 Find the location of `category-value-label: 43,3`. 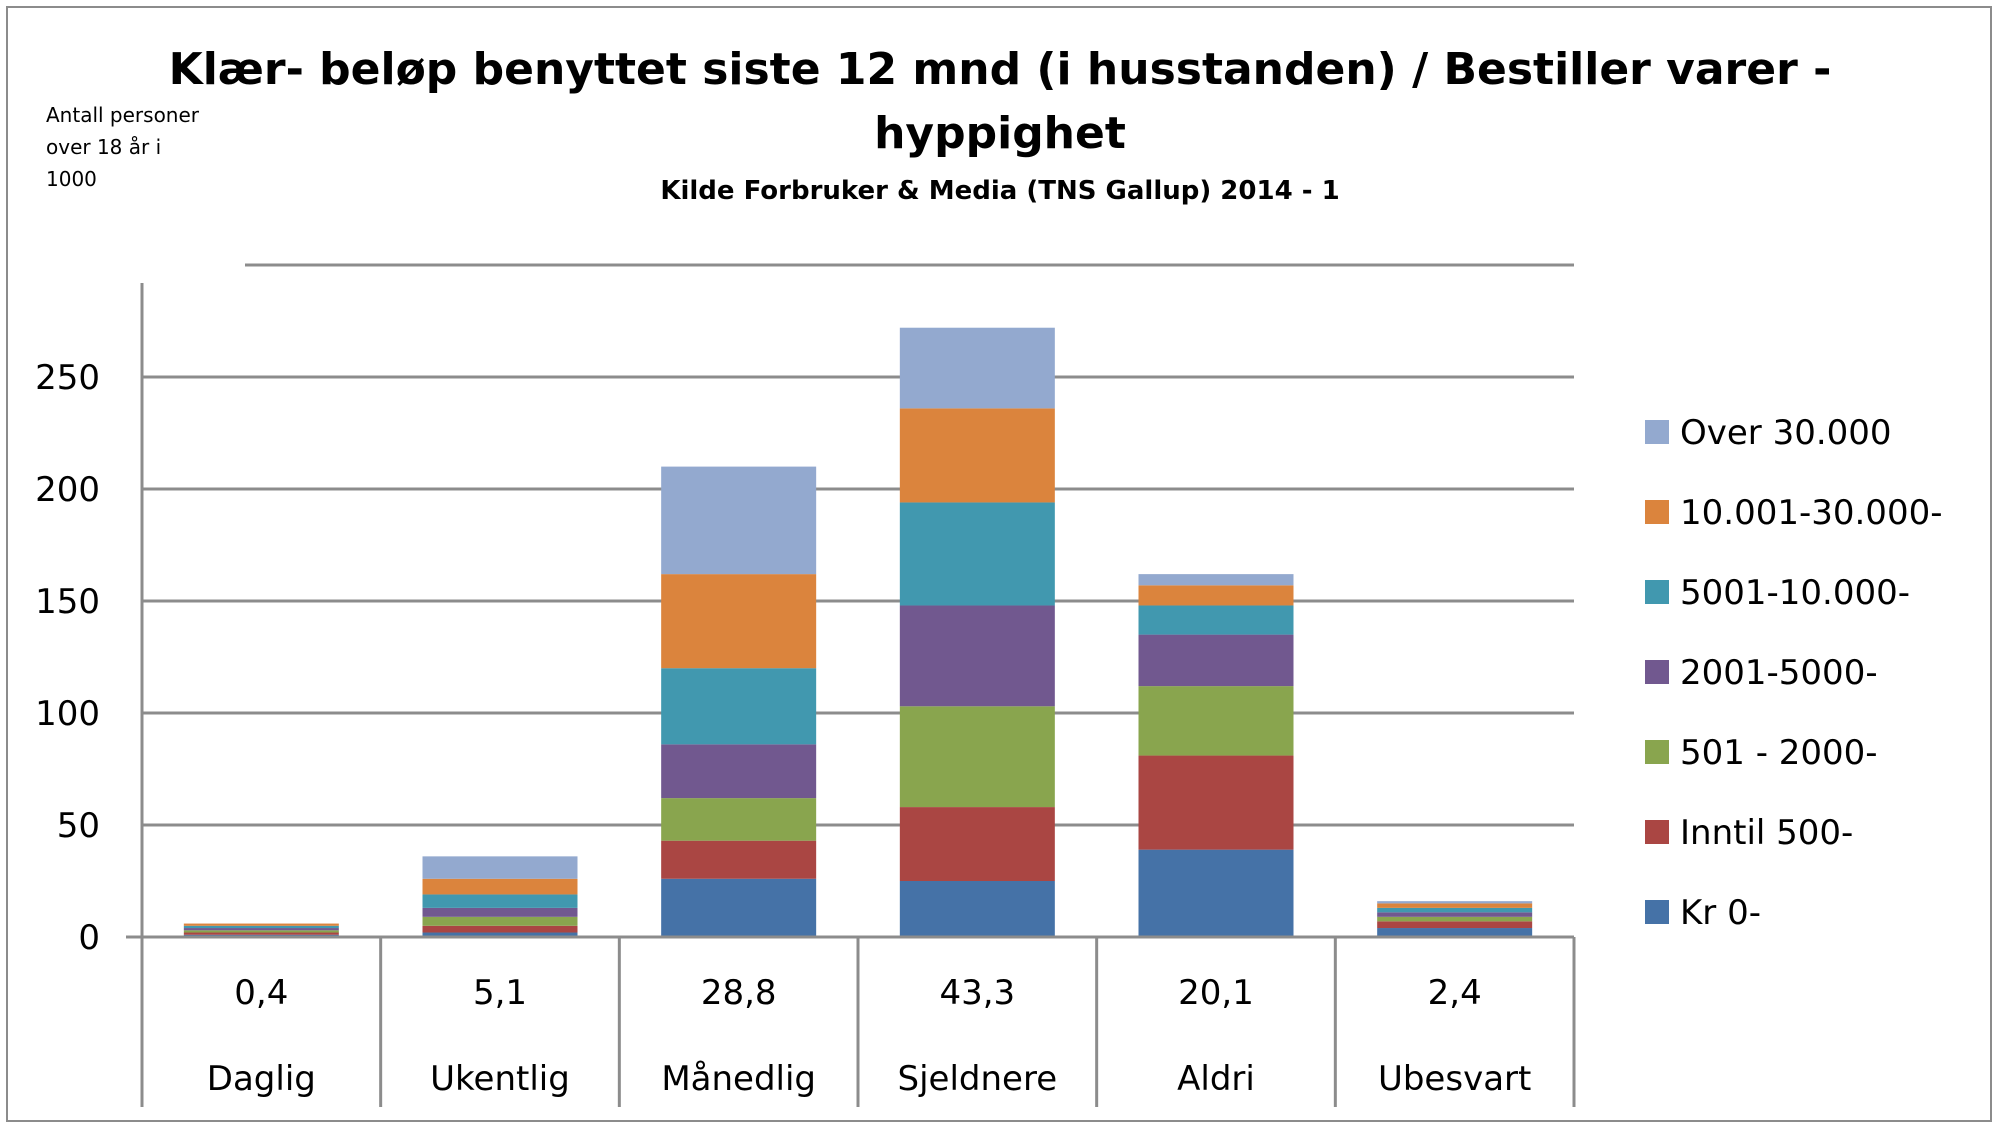

category-value-label: 43,3 is located at coordinates (977, 993).